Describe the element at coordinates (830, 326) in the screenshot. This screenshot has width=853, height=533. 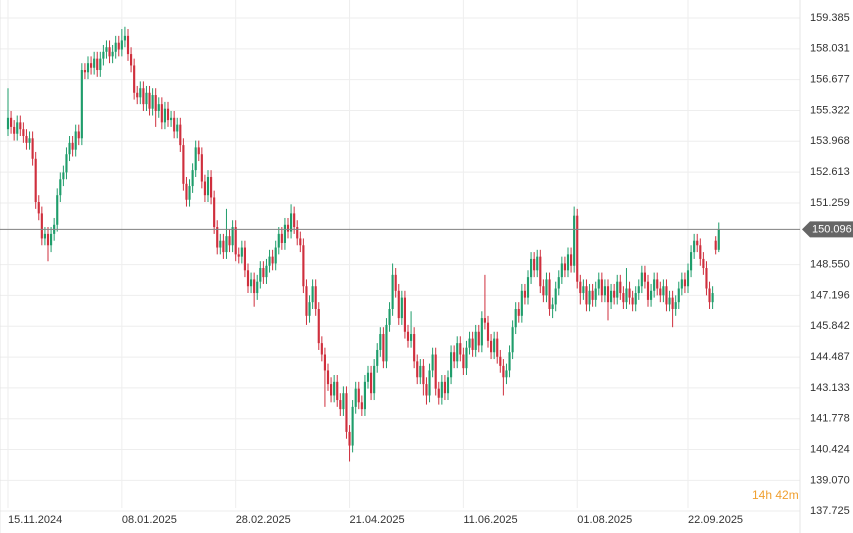
I see `y-tick-label: 145.842` at that location.